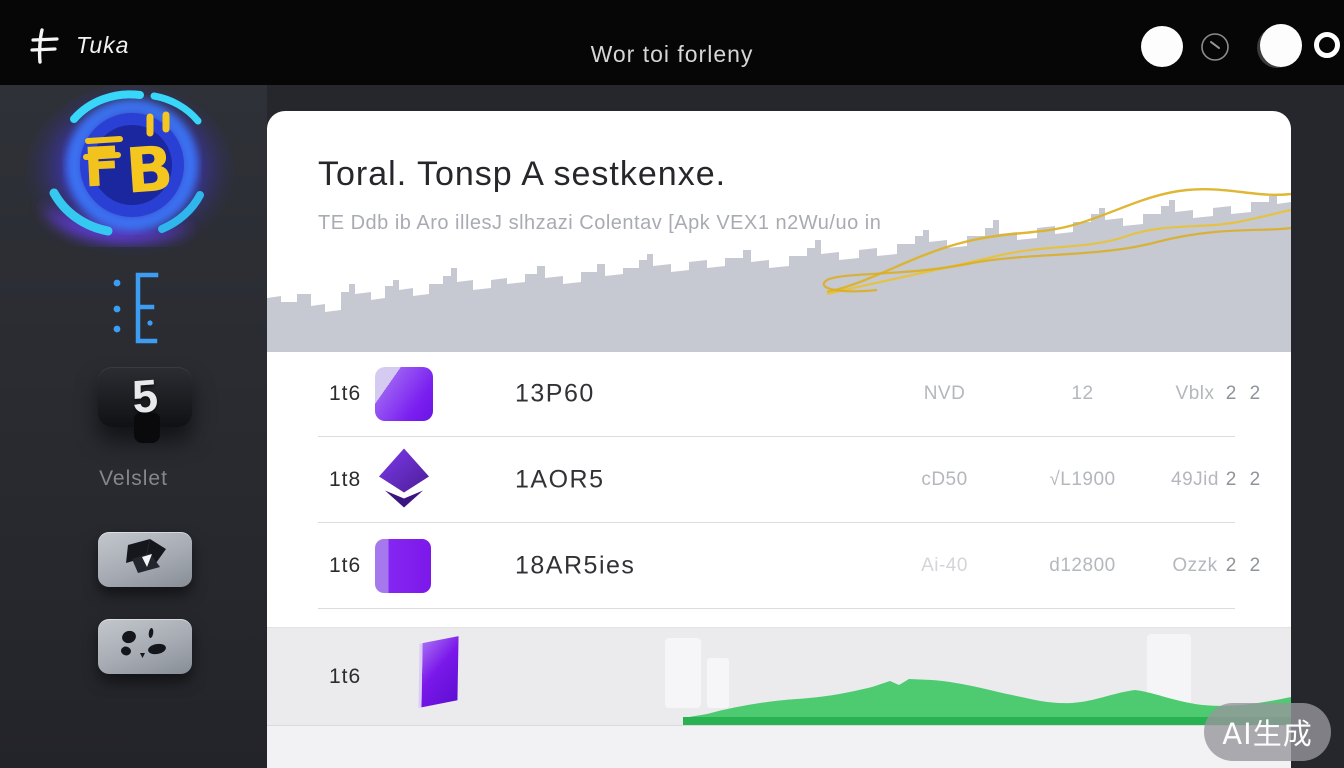 This screenshot has width=1344, height=768. I want to click on asset-col3: Vblx, so click(1195, 393).